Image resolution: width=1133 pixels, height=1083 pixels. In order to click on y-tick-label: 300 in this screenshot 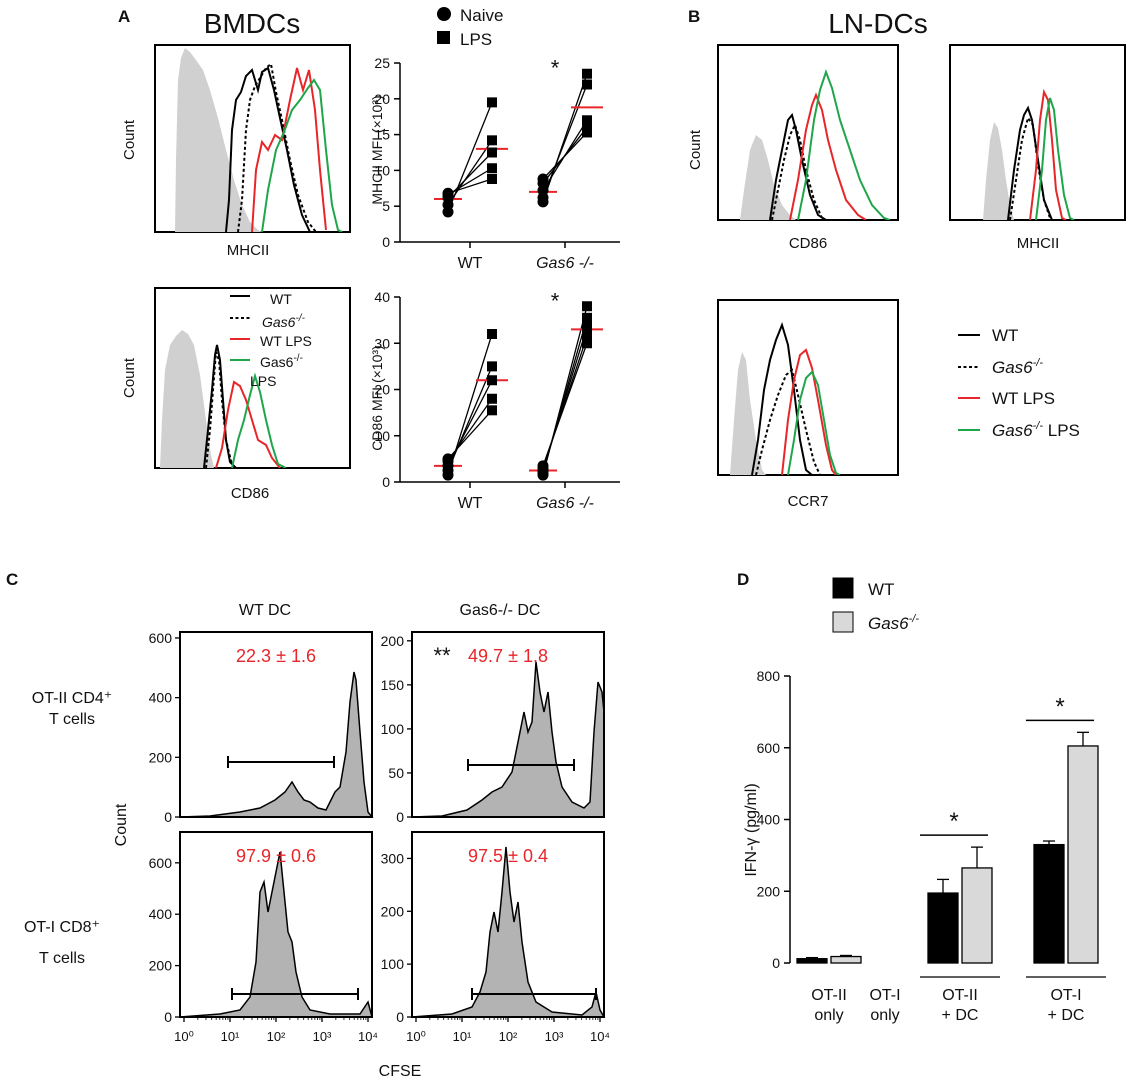, I will do `click(393, 858)`.